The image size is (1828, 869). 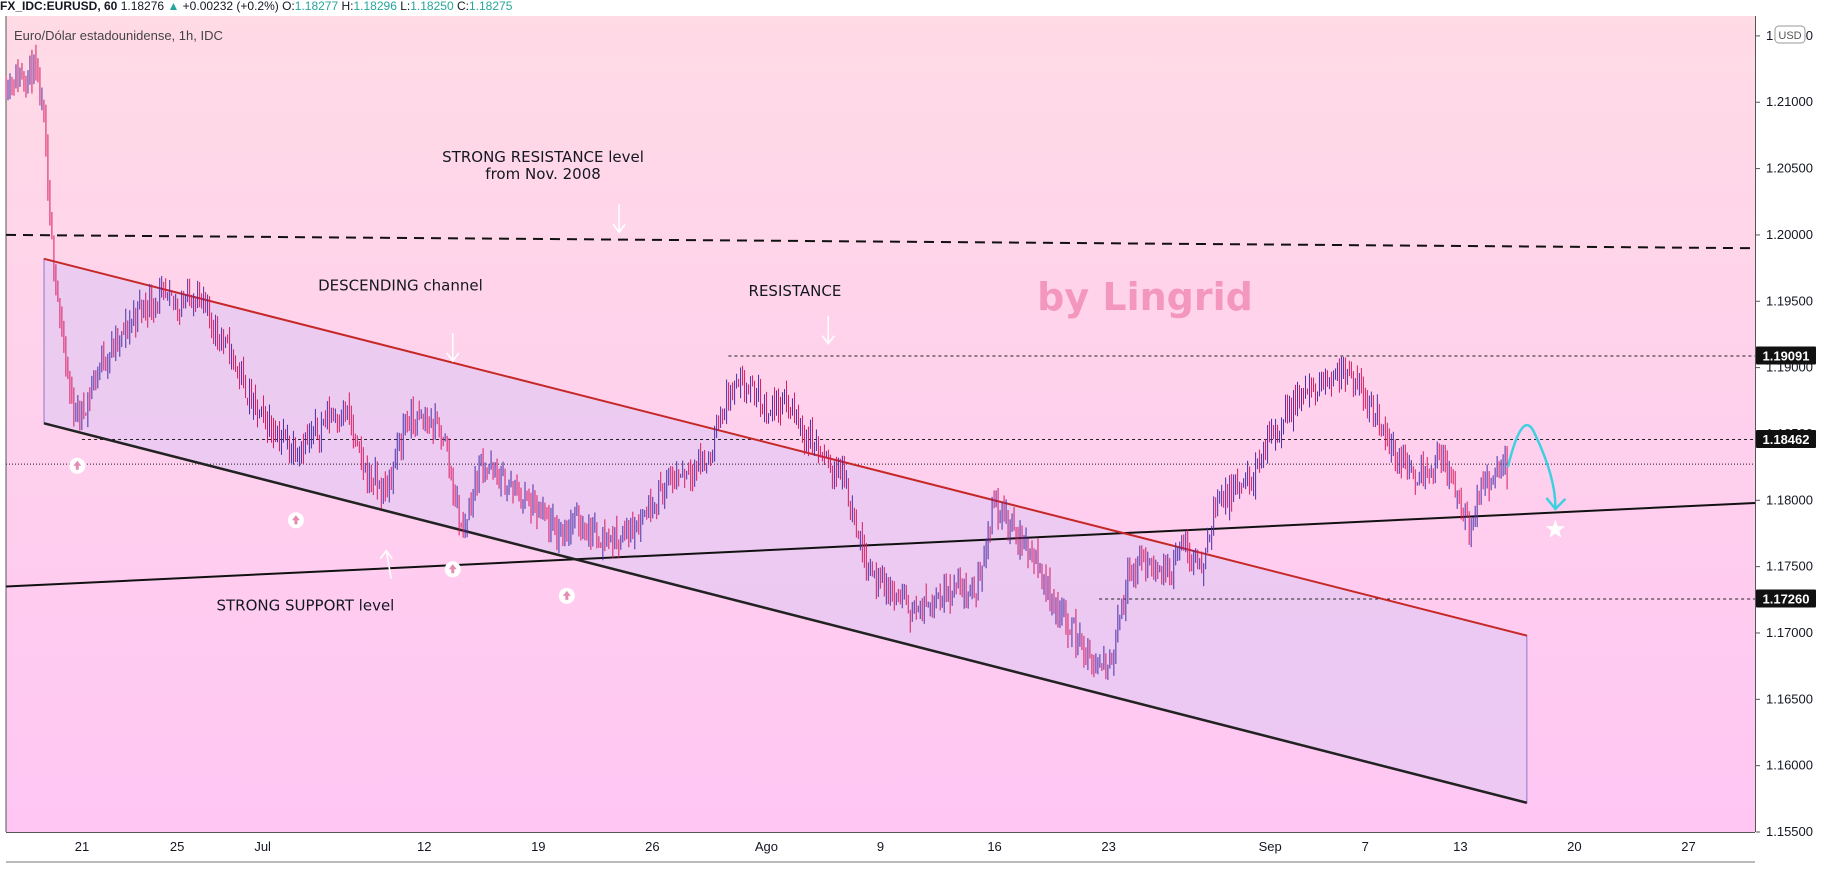 I want to click on time-axis-label: 23, so click(x=1108, y=846).